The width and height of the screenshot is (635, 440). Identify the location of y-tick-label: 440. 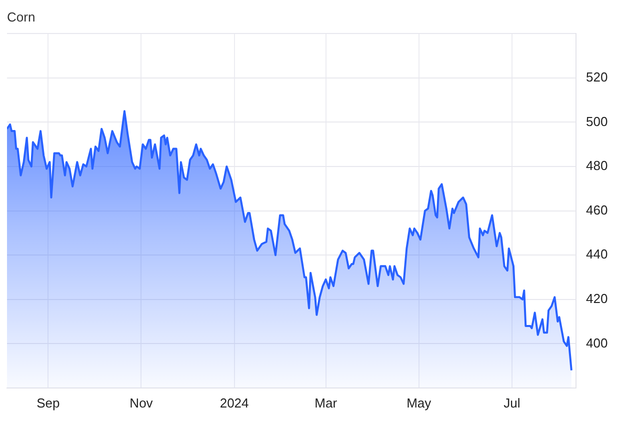
(597, 254).